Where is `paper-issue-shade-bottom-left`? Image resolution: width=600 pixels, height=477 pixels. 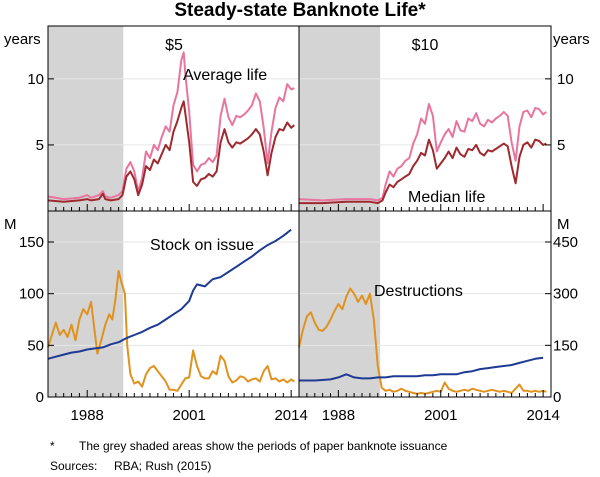
paper-issue-shade-bottom-left is located at coordinates (86, 304).